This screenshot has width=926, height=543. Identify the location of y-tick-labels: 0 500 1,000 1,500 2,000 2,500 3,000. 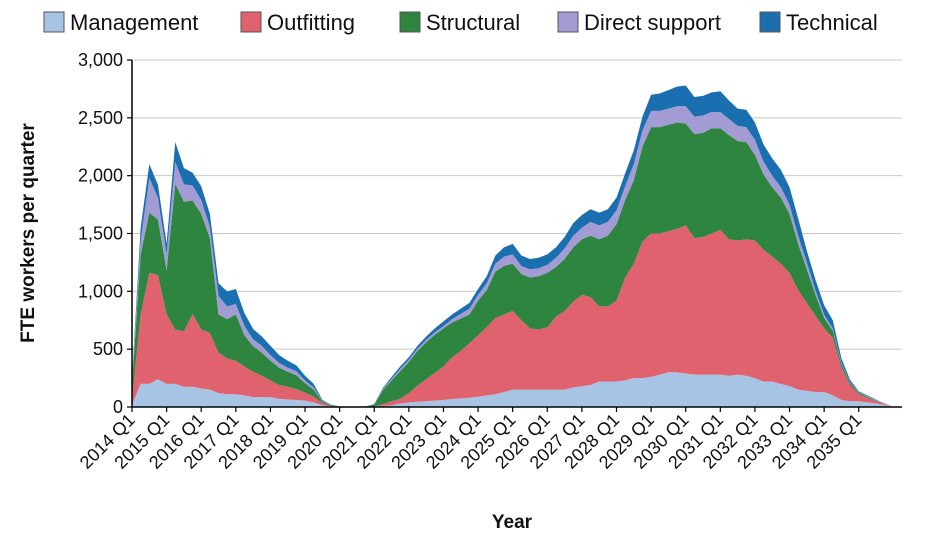
(100, 233).